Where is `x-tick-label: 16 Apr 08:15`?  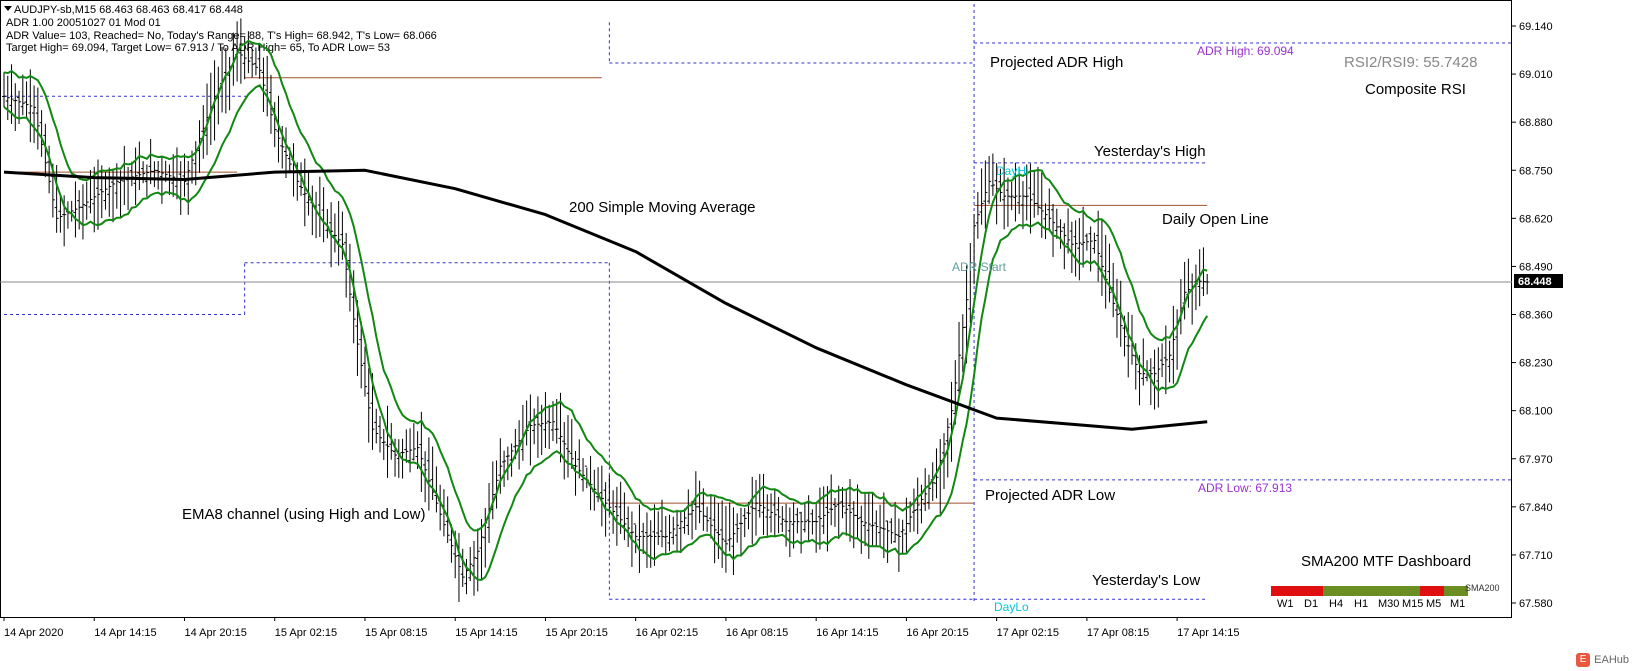
x-tick-label: 16 Apr 08:15 is located at coordinates (757, 633).